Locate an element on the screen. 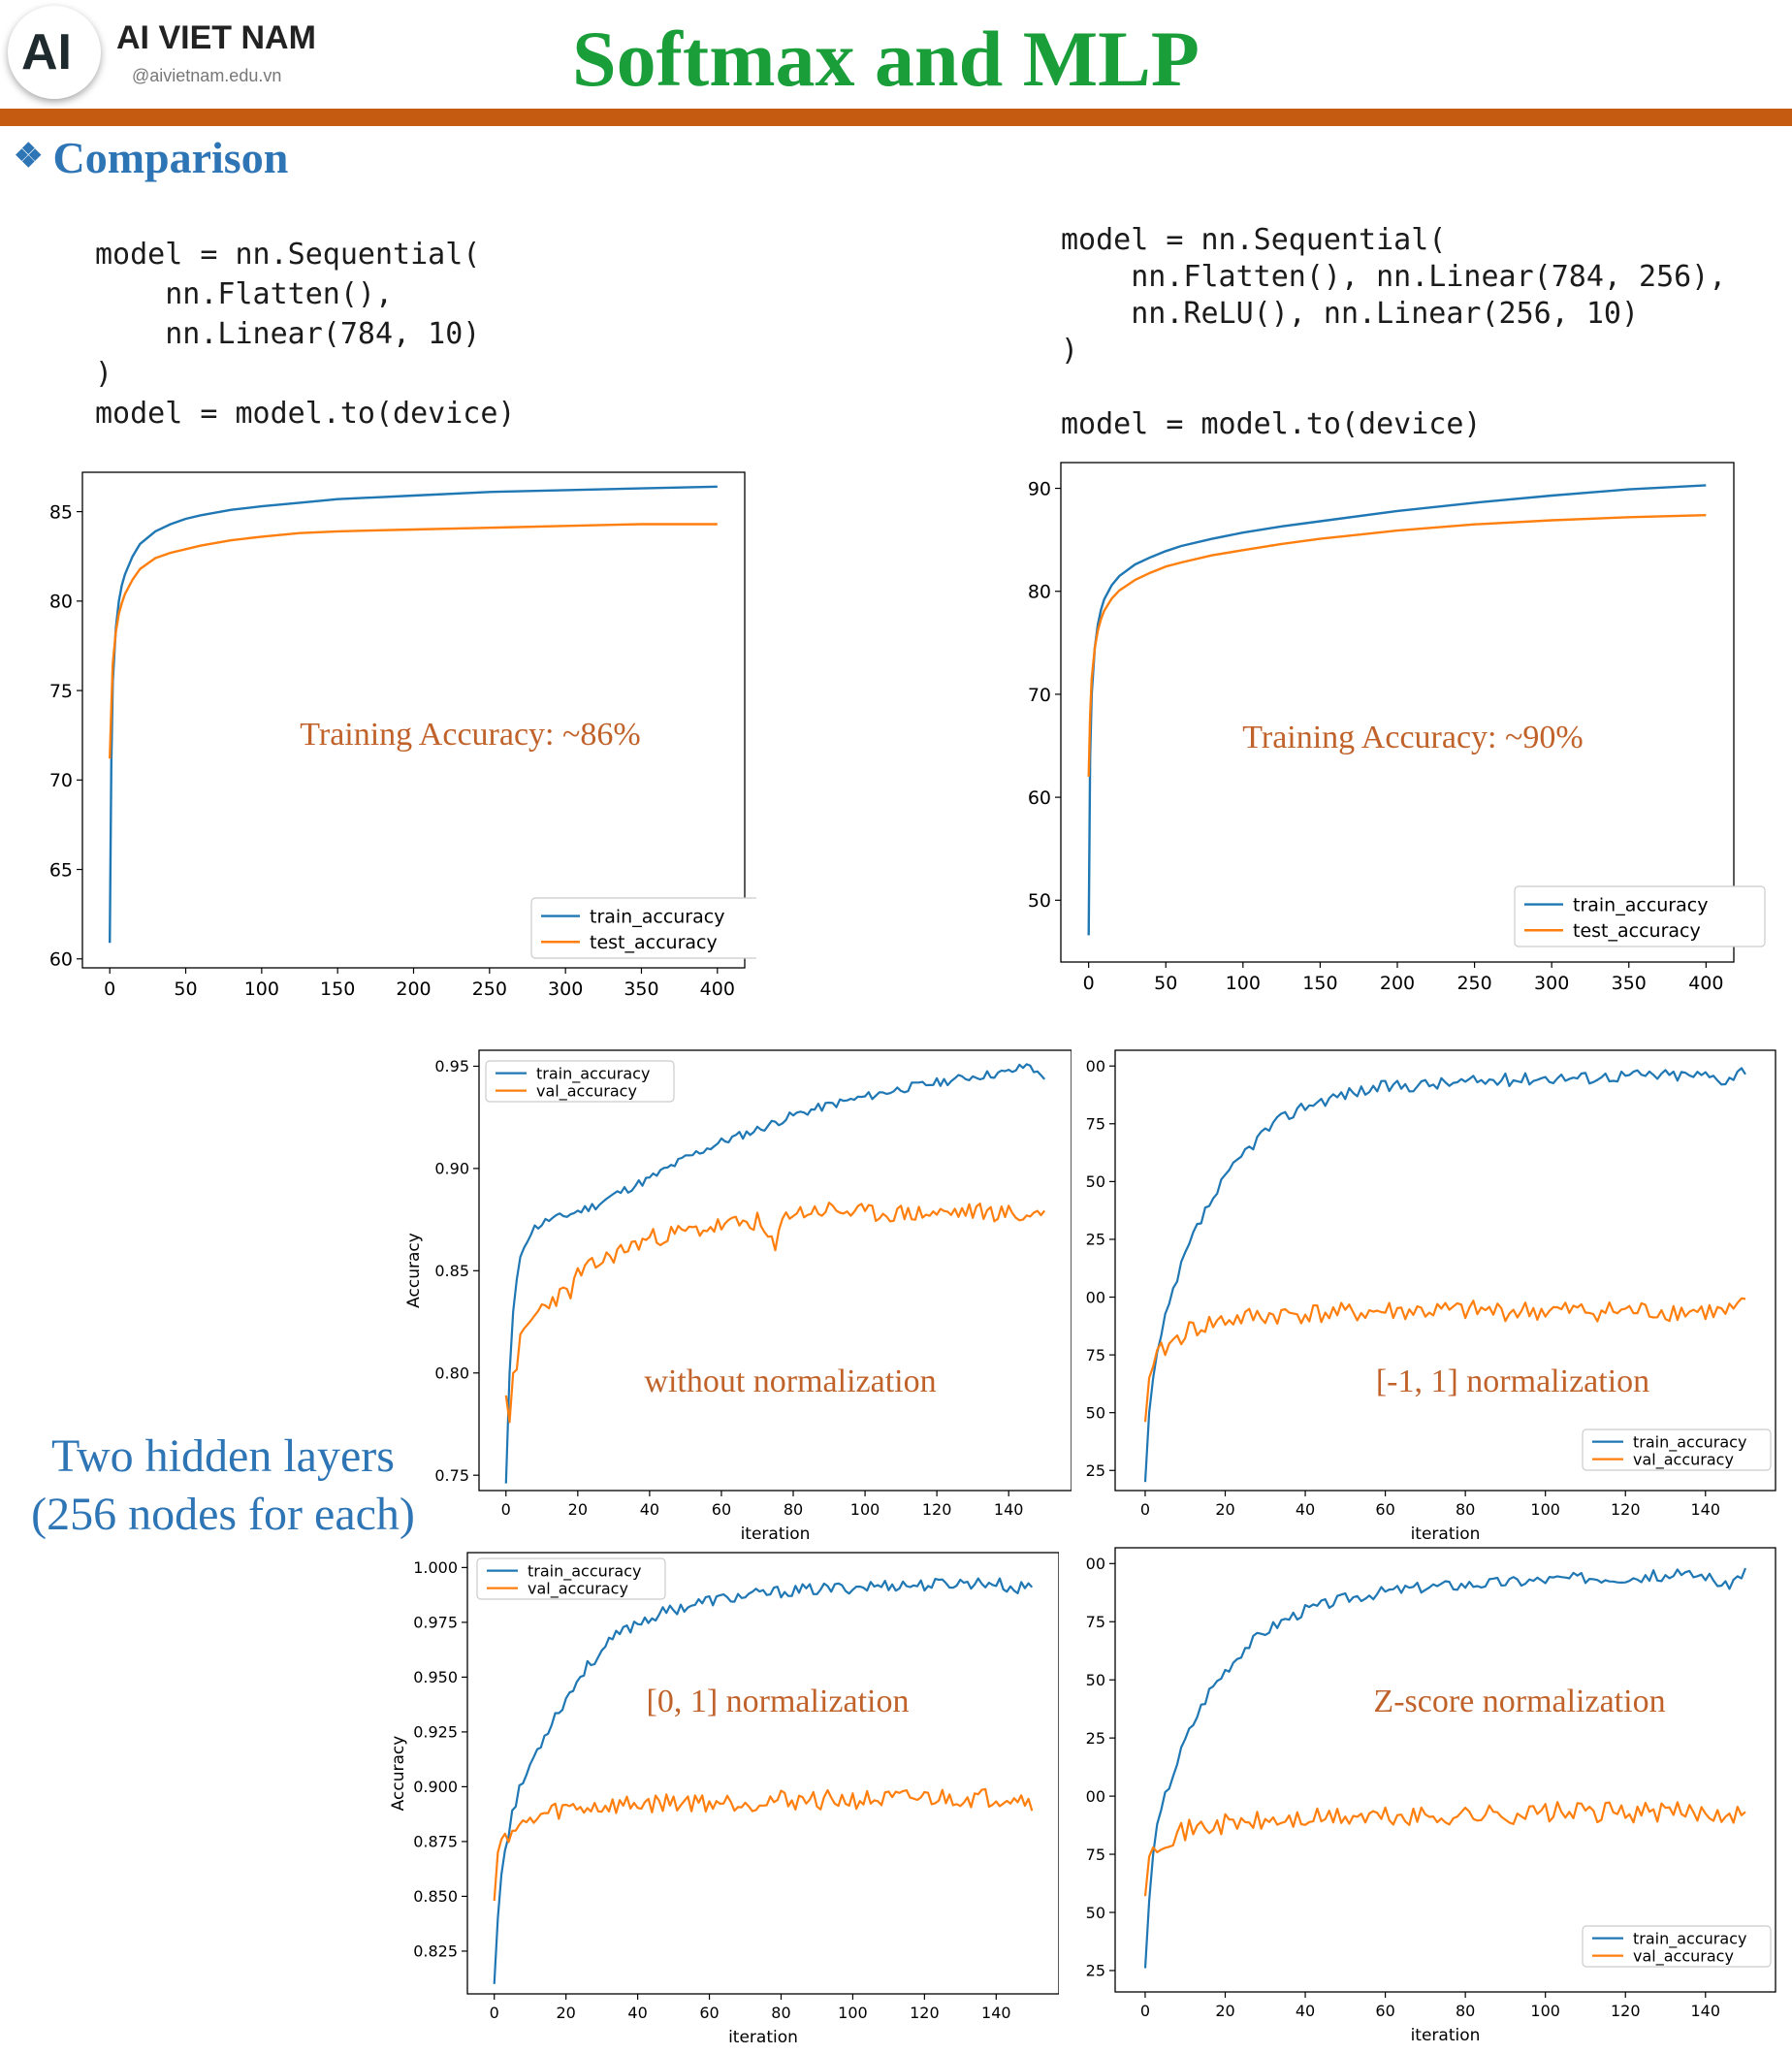 Image resolution: width=1792 pixels, height=2054 pixels. y-tick-label: 90 is located at coordinates (1039, 488).